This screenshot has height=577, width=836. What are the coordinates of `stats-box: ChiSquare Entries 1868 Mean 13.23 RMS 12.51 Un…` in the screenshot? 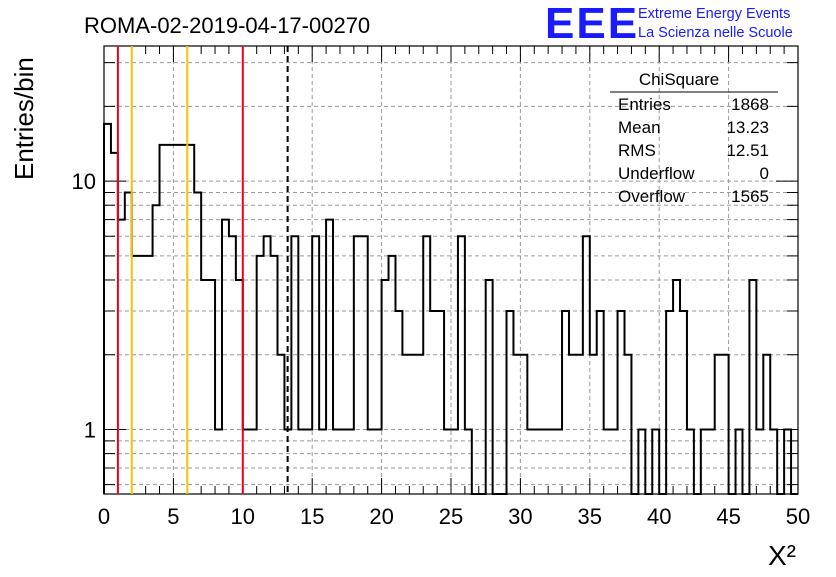 It's located at (694, 138).